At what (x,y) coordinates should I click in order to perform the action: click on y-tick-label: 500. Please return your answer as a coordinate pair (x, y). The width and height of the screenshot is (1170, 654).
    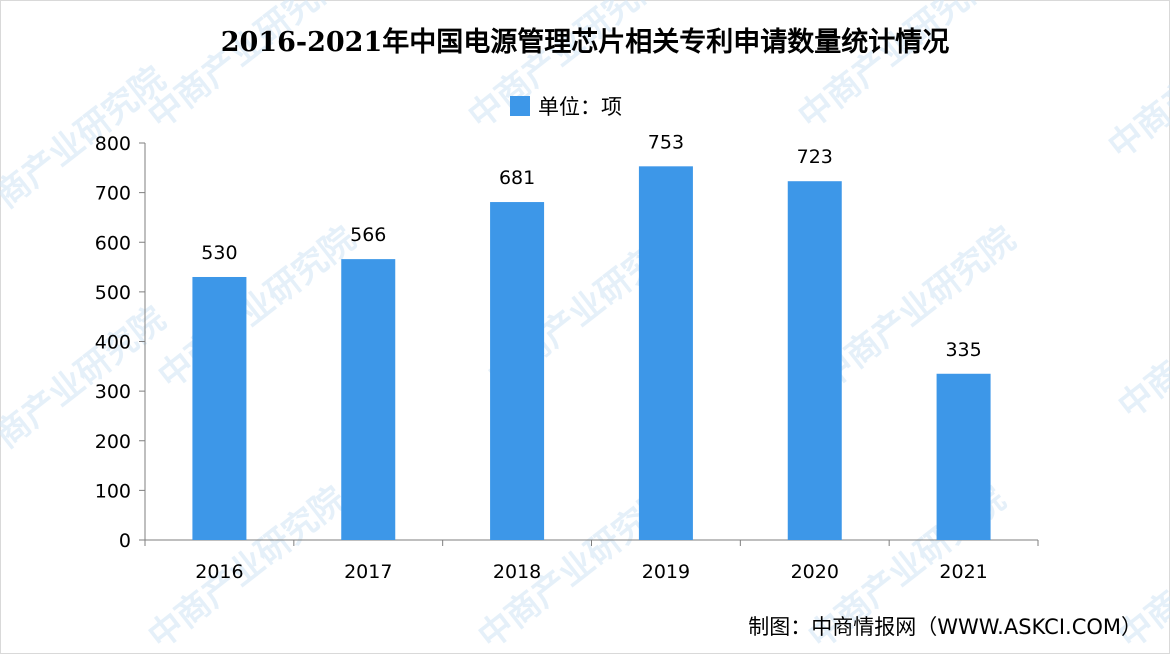
    Looking at the image, I should click on (113, 293).